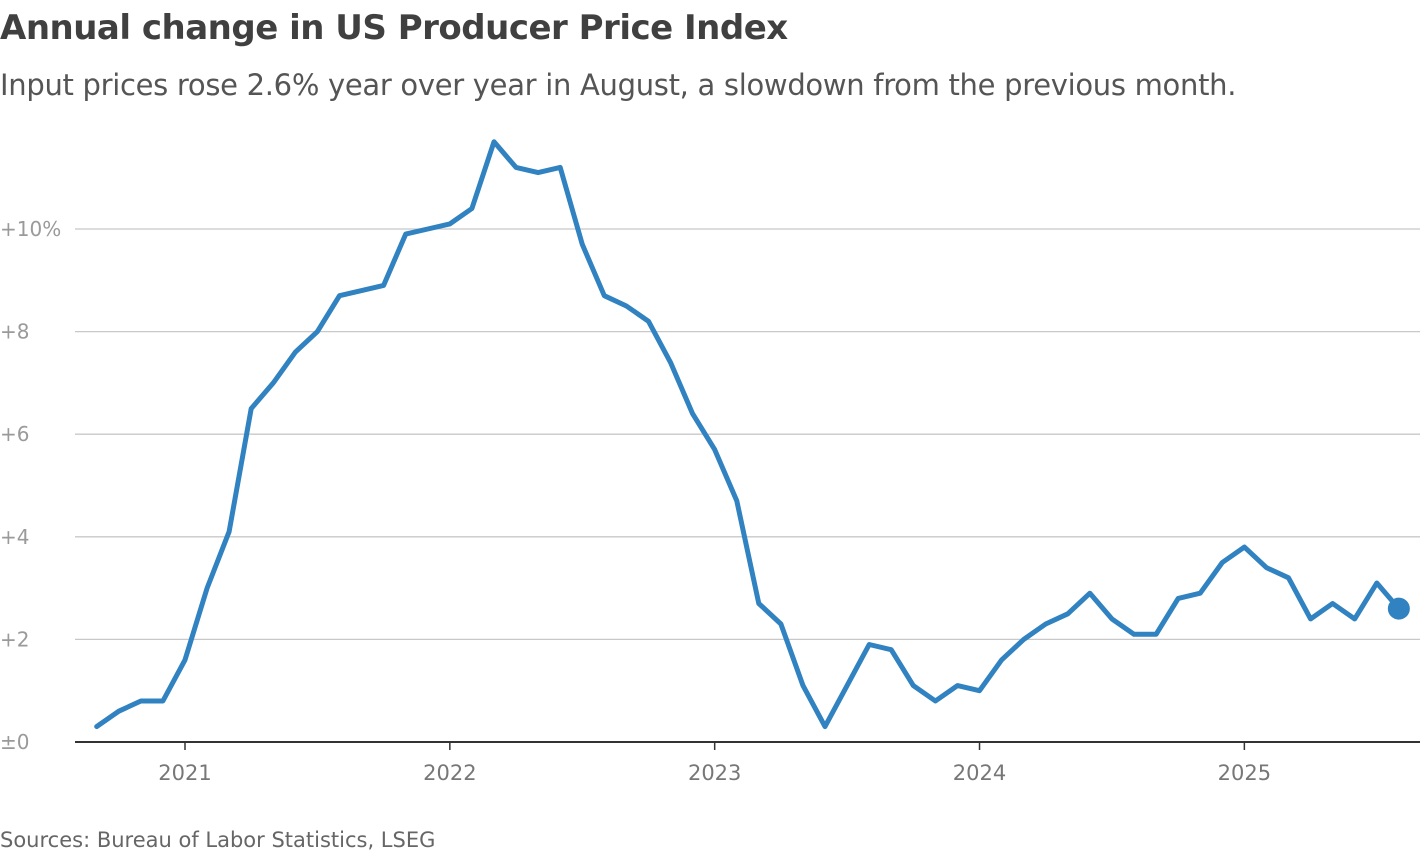  Describe the element at coordinates (30, 229) in the screenshot. I see `y-tick-label: +10%` at that location.